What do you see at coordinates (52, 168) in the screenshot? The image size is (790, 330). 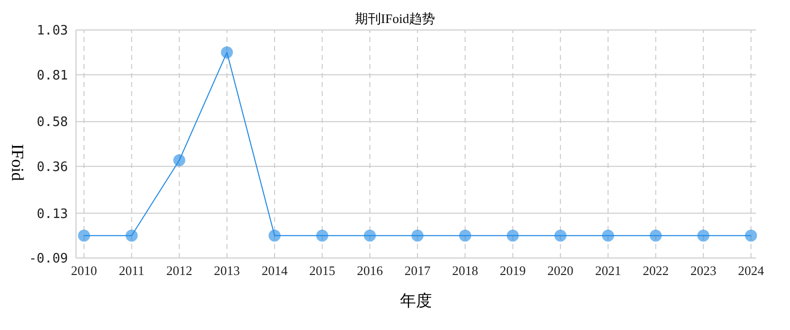 I see `y-tick-label: 0.36` at bounding box center [52, 168].